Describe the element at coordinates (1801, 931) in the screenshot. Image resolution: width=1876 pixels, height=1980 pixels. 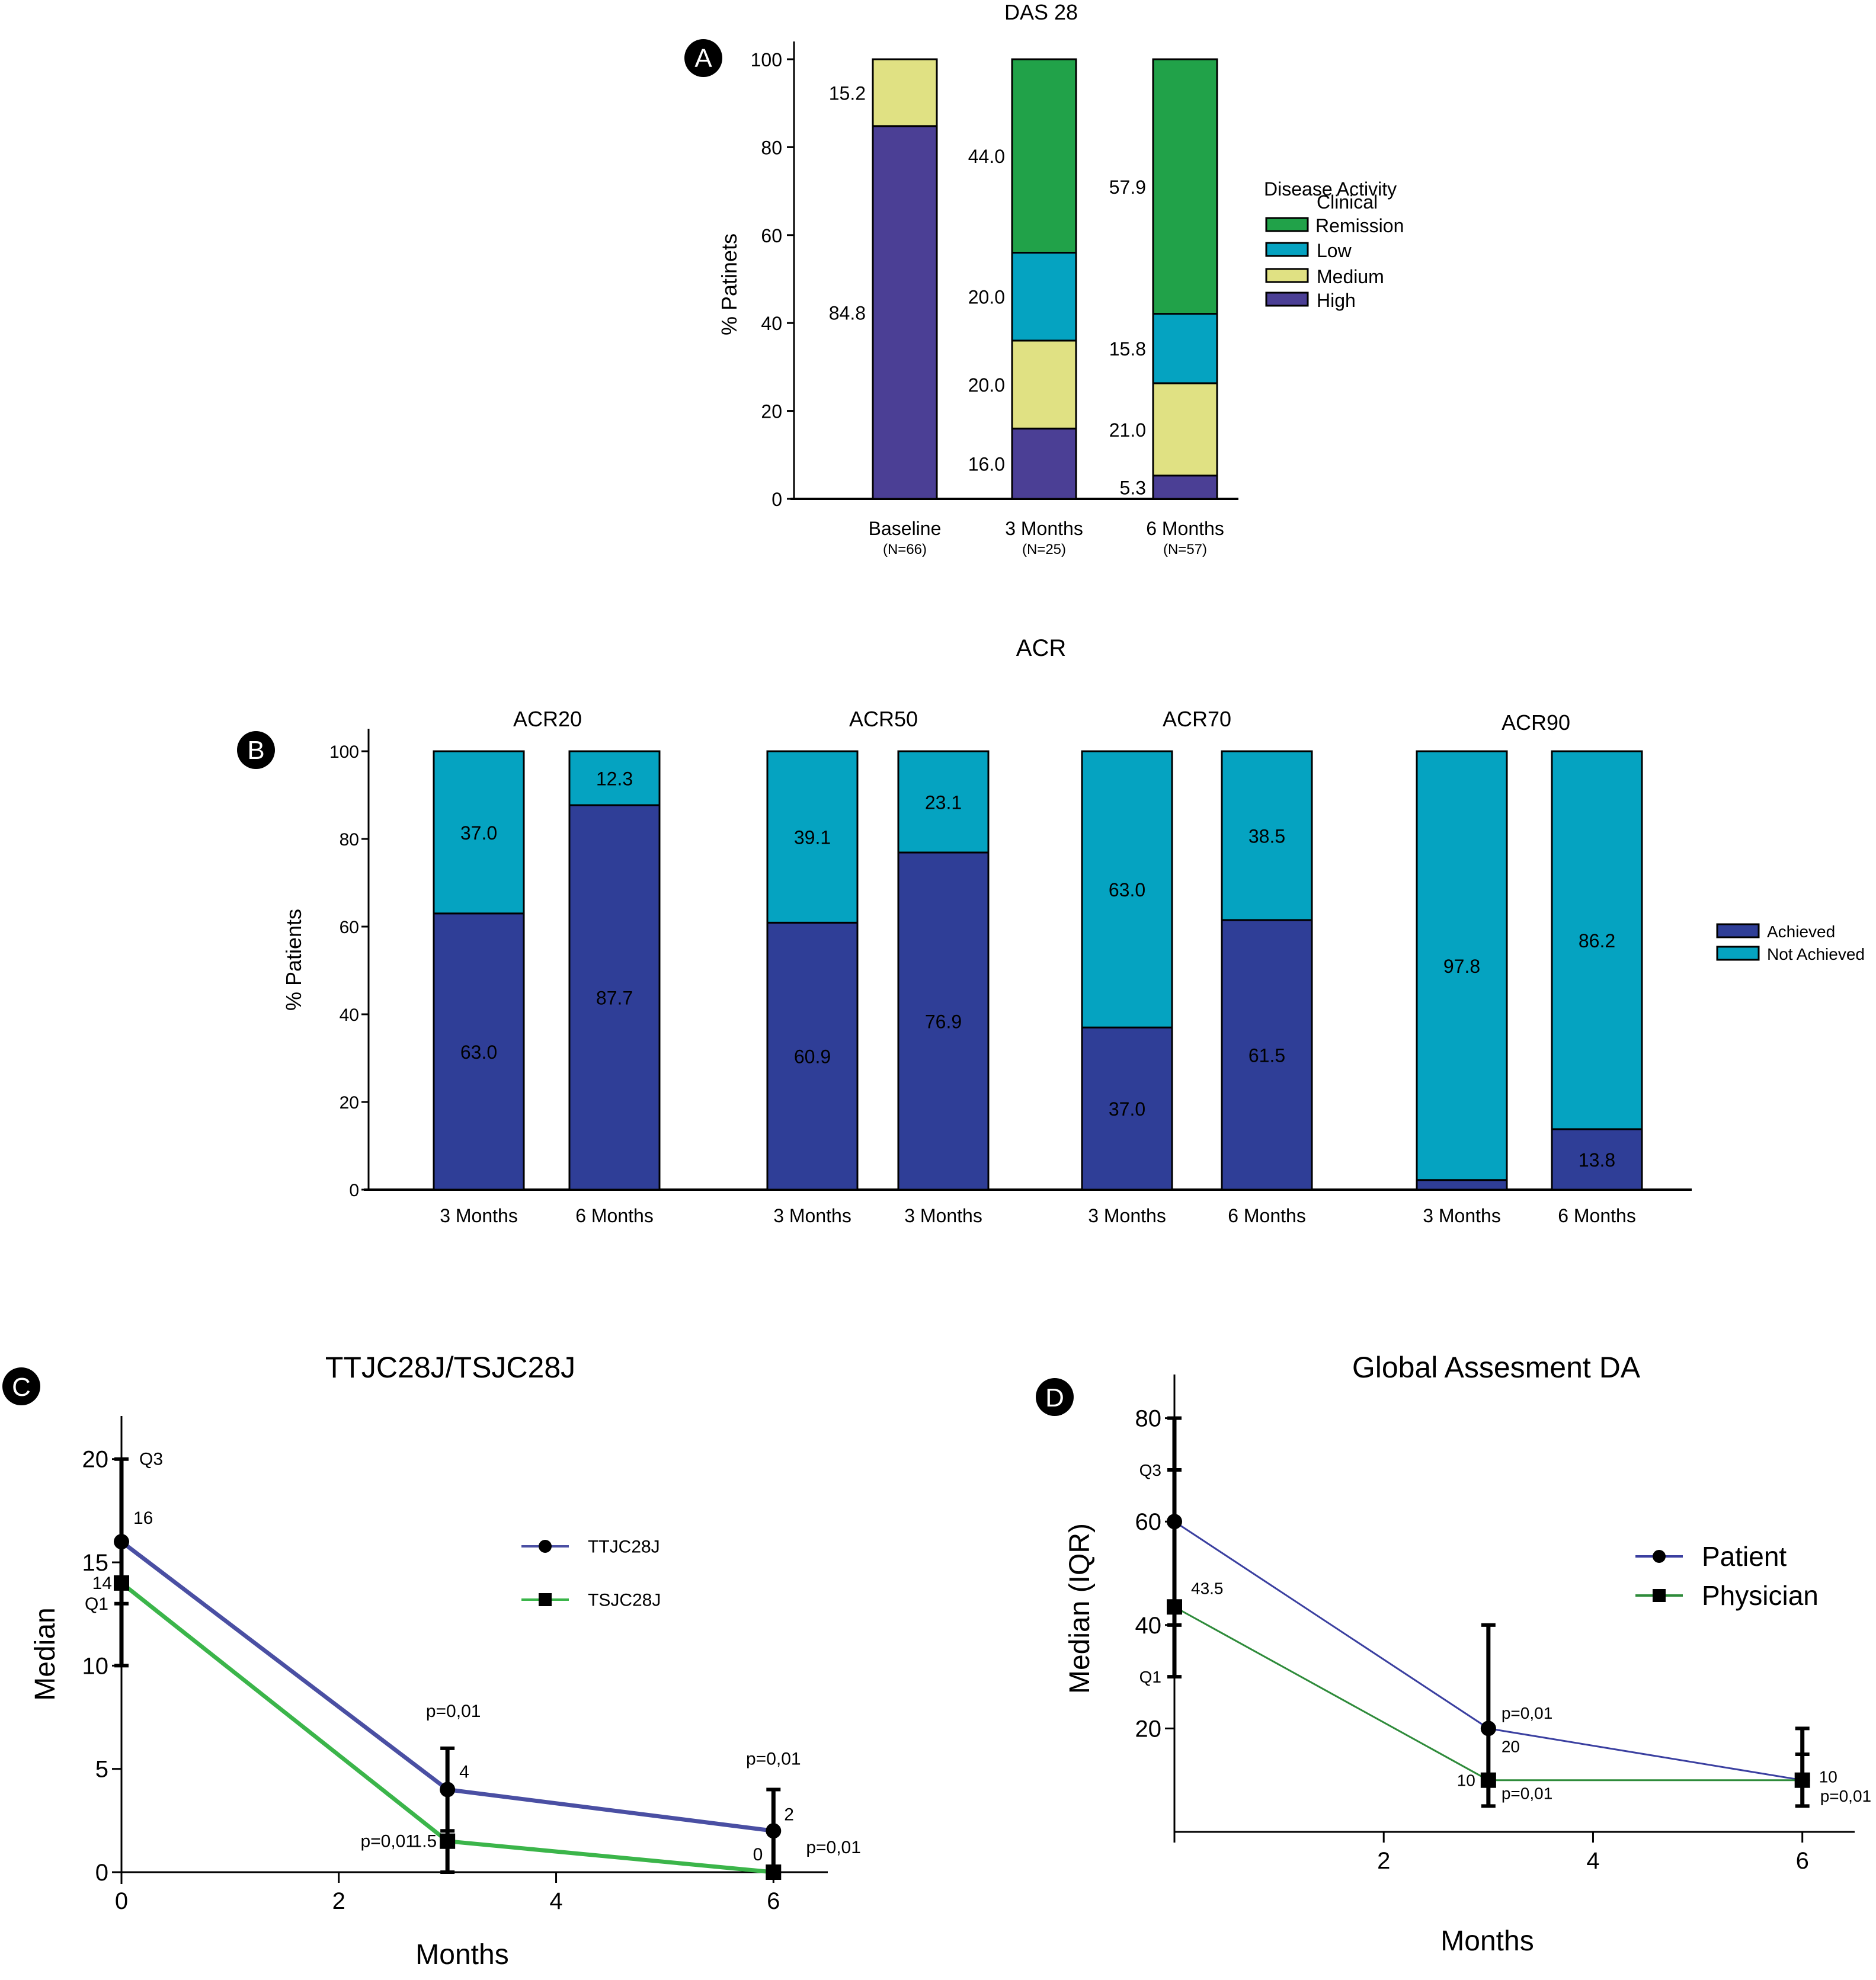
I see `legend-label: Achieved` at that location.